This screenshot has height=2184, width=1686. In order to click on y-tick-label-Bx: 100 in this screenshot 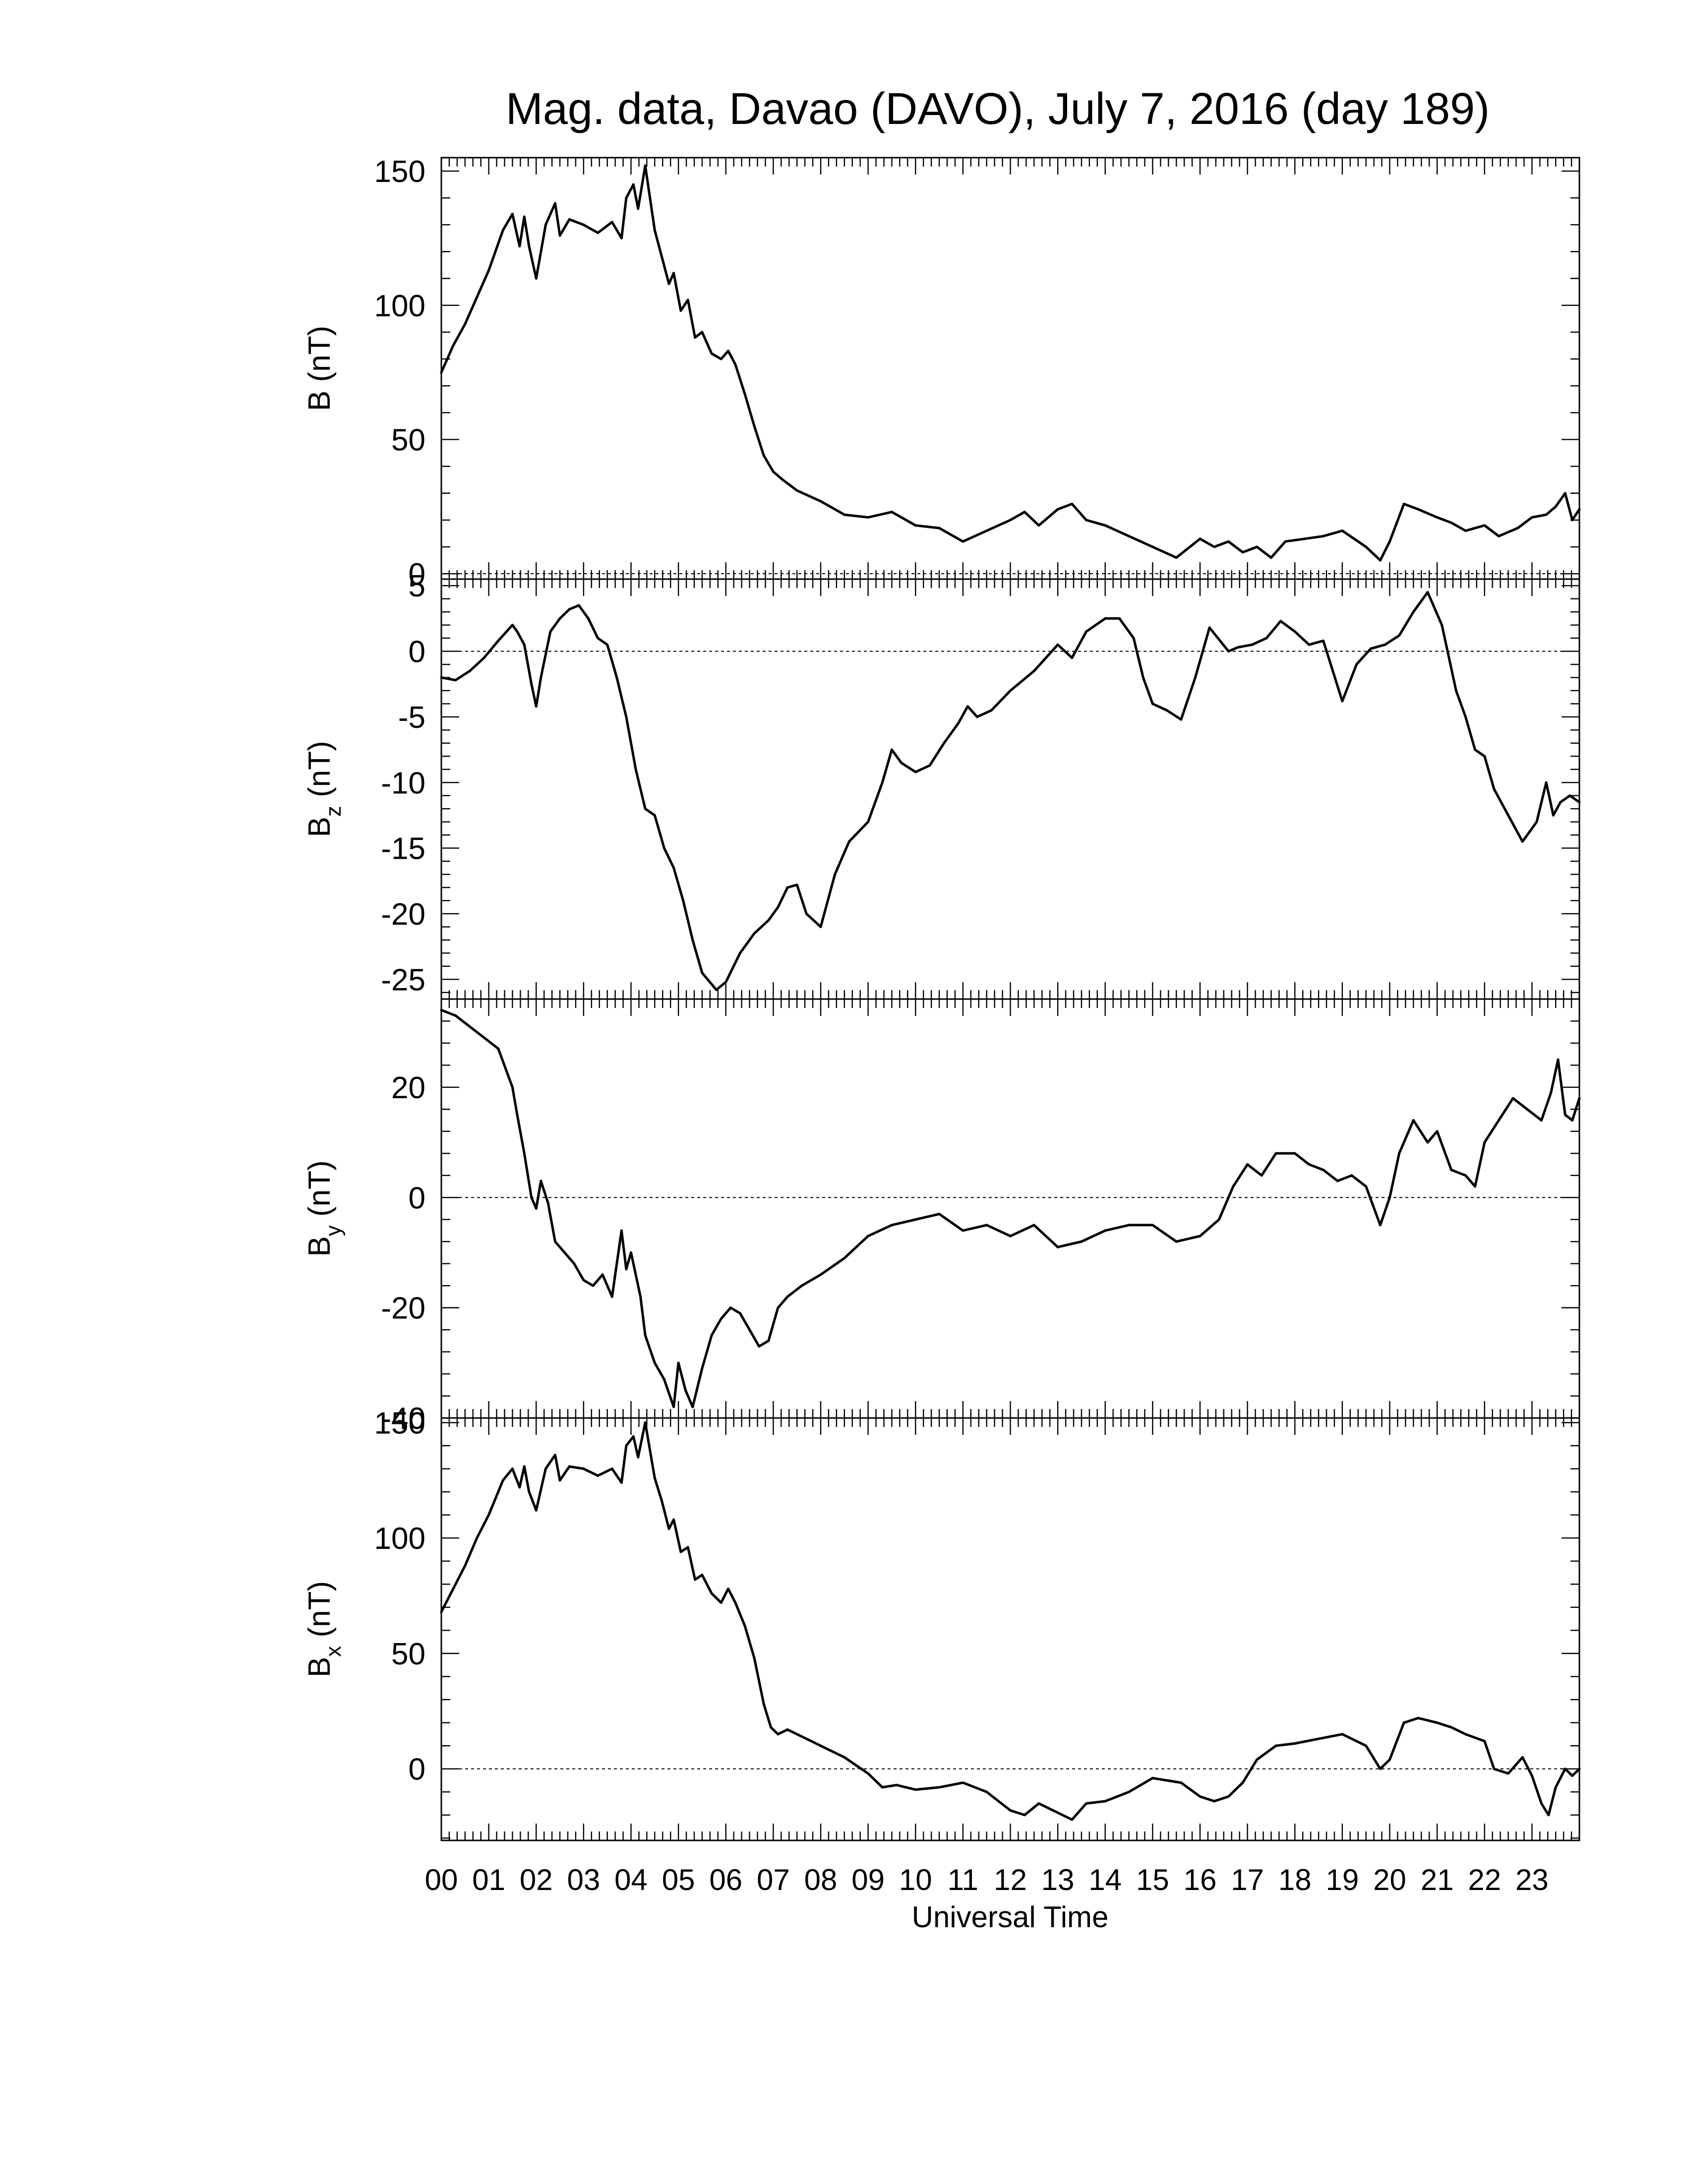, I will do `click(400, 1539)`.